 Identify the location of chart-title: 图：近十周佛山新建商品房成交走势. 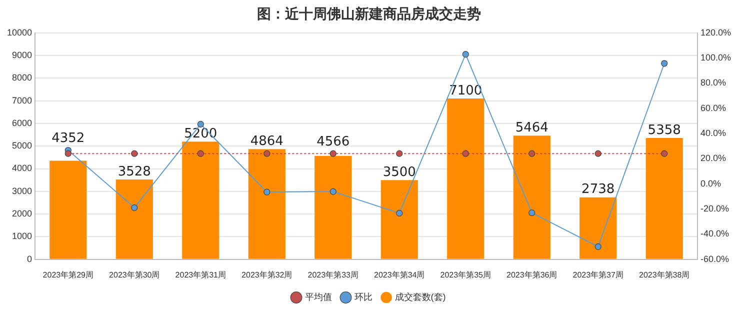
(369, 13).